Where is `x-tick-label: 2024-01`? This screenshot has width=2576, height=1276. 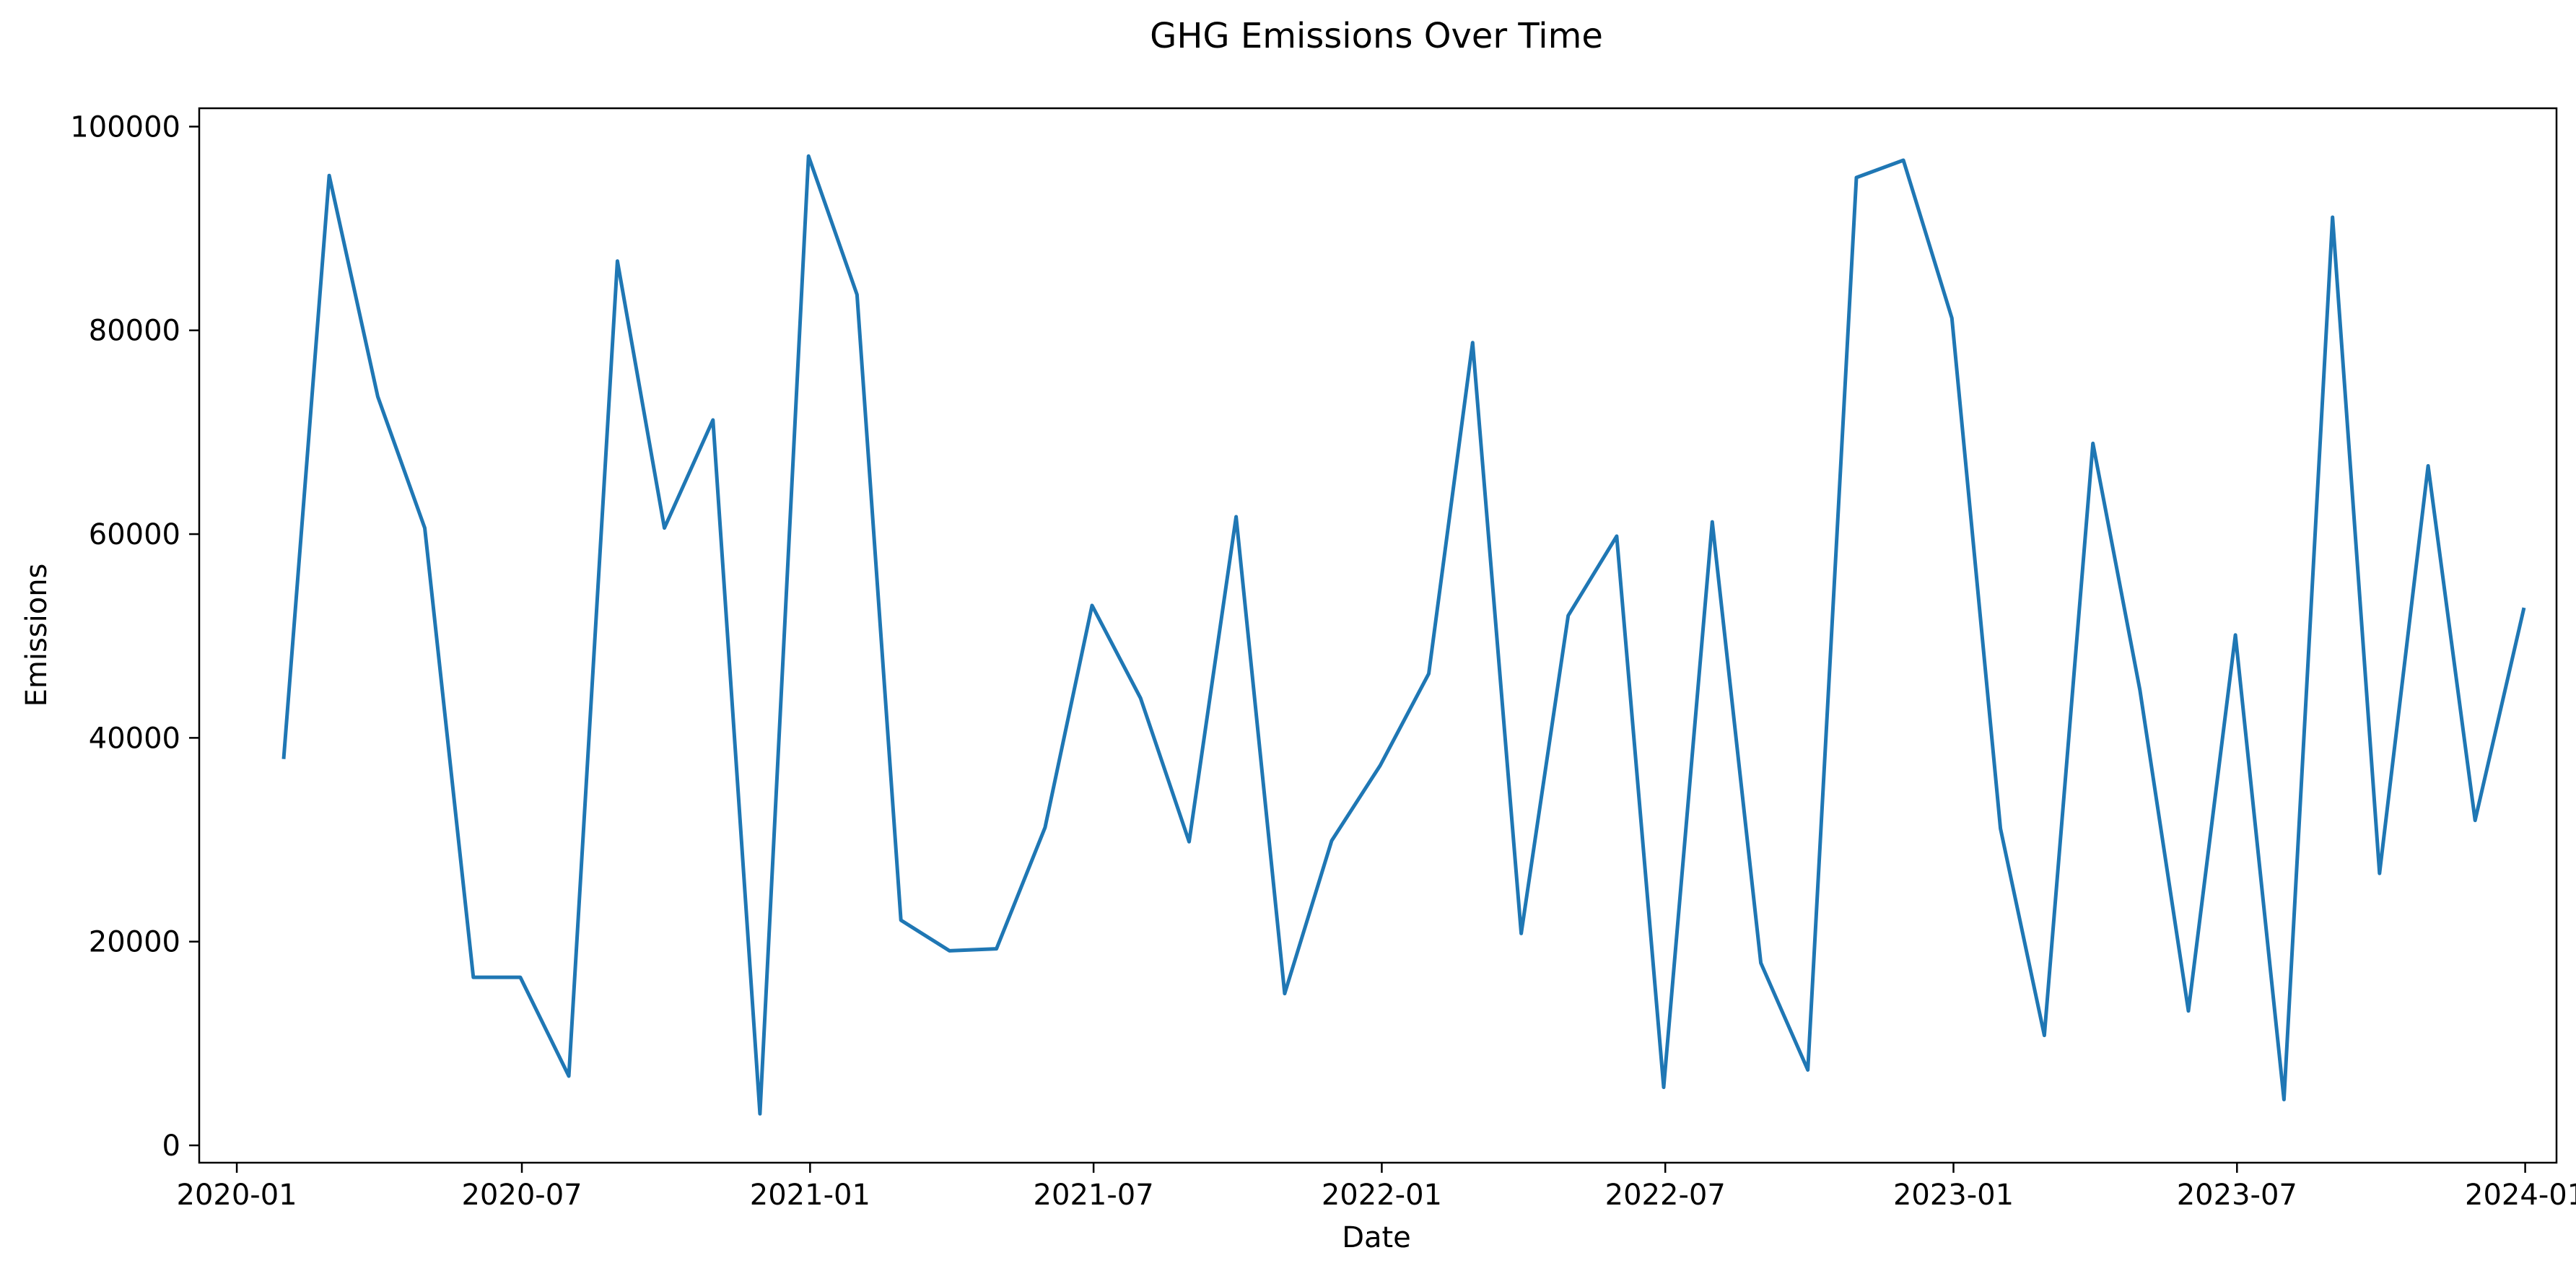
x-tick-label: 2024-01 is located at coordinates (2520, 1195).